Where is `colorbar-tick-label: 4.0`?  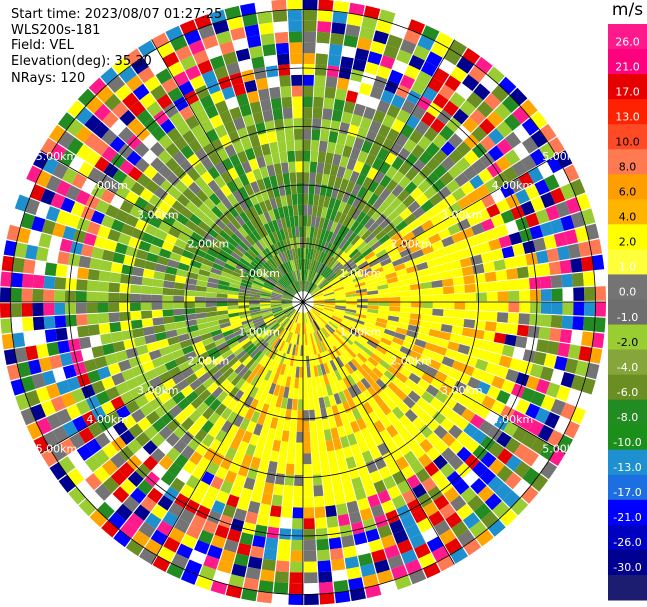
colorbar-tick-label: 4.0 is located at coordinates (628, 217).